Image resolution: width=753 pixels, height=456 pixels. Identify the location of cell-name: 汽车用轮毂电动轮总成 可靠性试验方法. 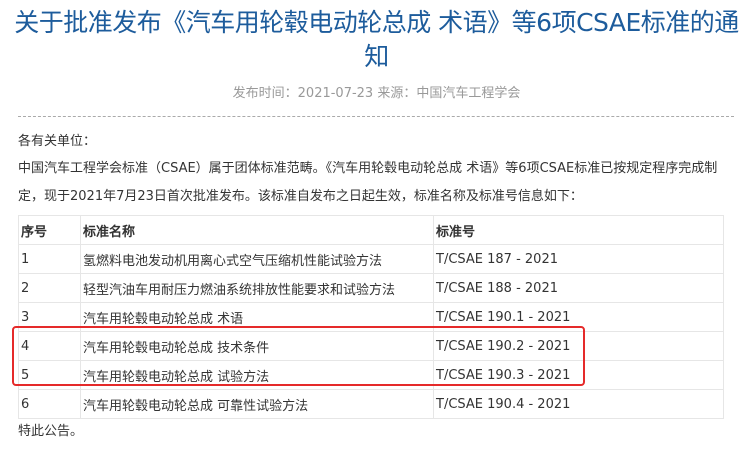
(257, 404).